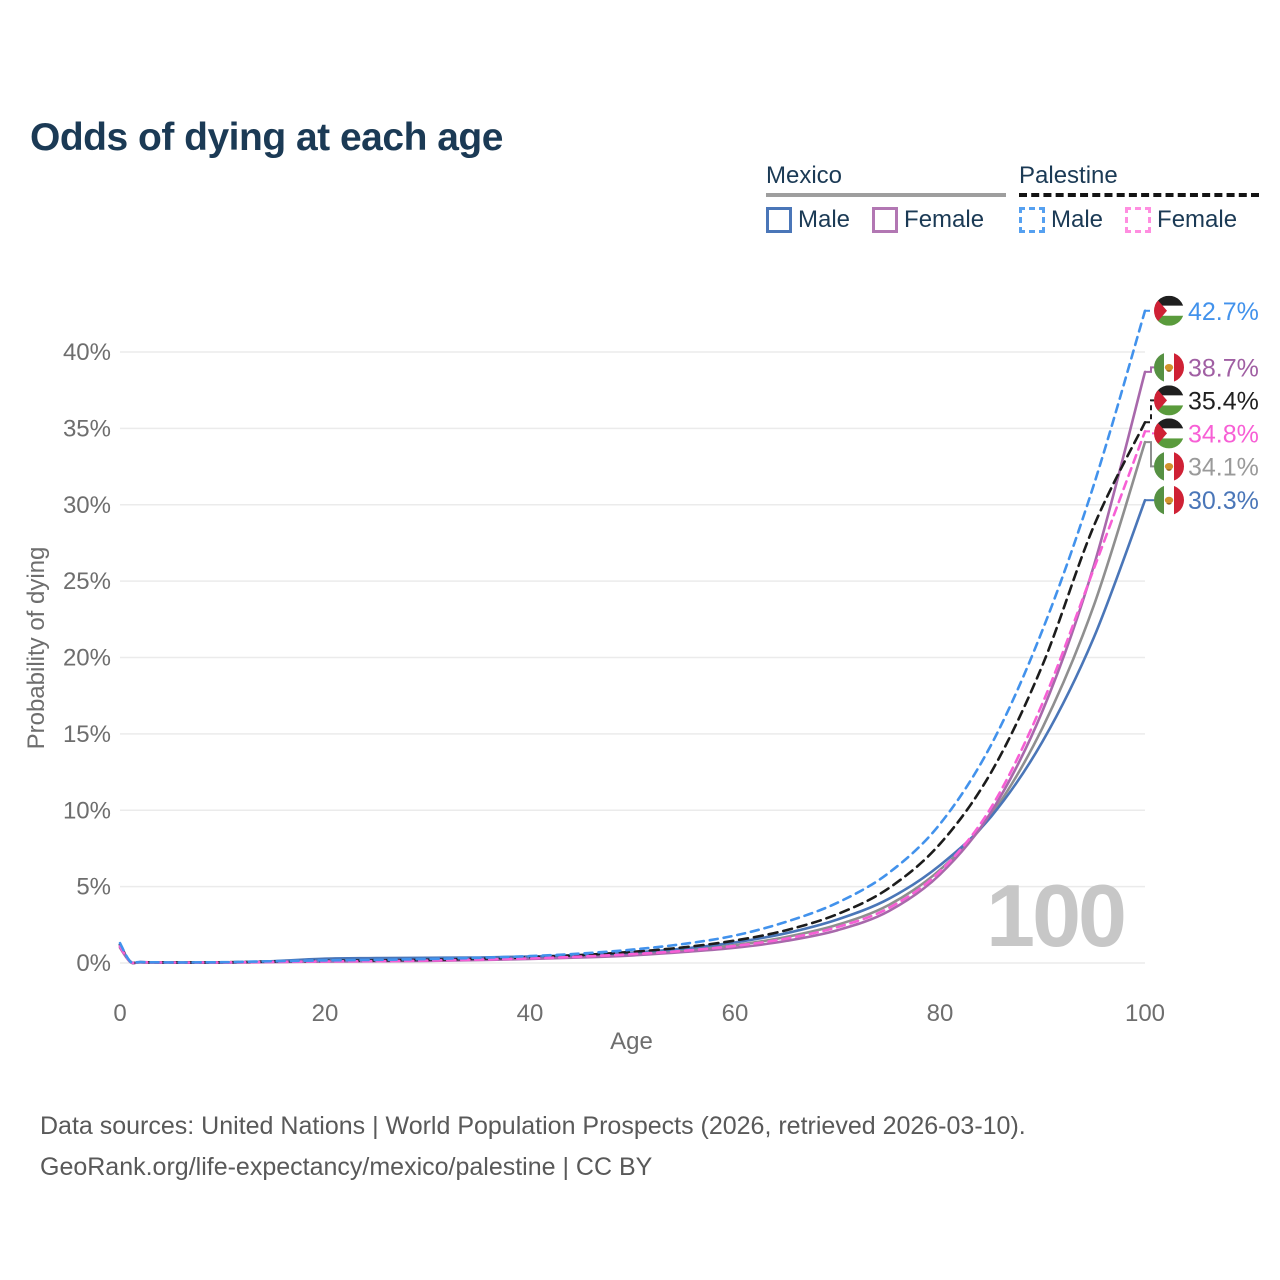 Image resolution: width=1280 pixels, height=1280 pixels. Describe the element at coordinates (1145, 1013) in the screenshot. I see `x-tick-label: 100` at that location.